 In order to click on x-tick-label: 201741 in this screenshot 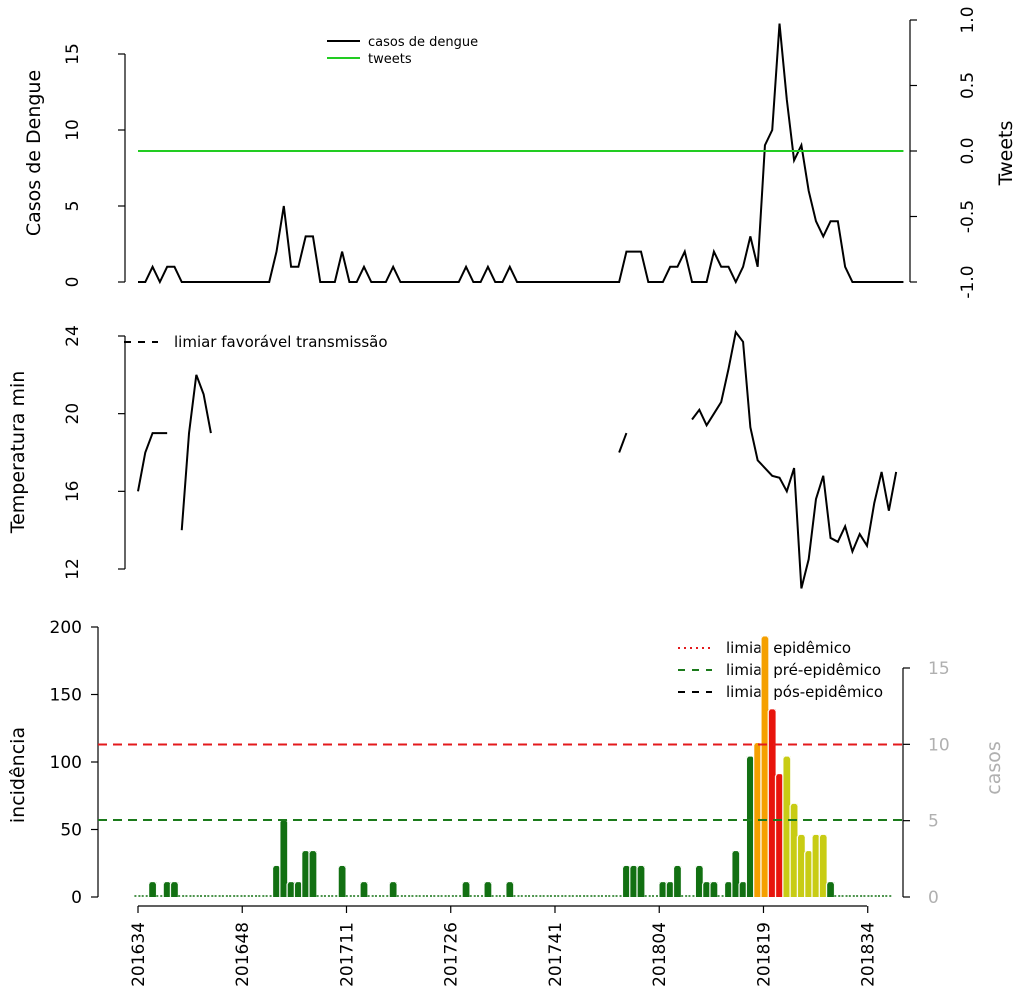, I will do `click(556, 954)`.